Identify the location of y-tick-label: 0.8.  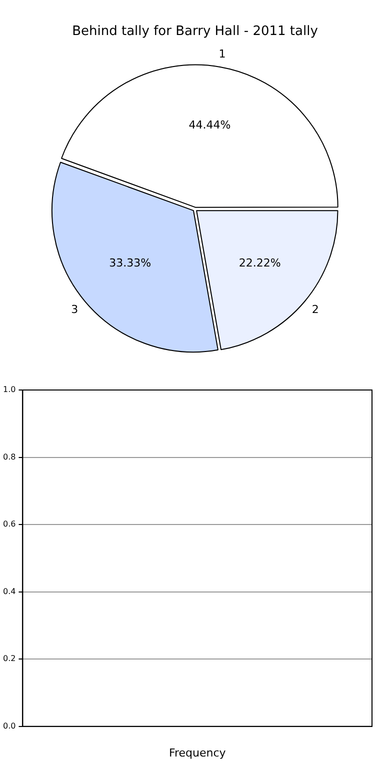
(9, 457).